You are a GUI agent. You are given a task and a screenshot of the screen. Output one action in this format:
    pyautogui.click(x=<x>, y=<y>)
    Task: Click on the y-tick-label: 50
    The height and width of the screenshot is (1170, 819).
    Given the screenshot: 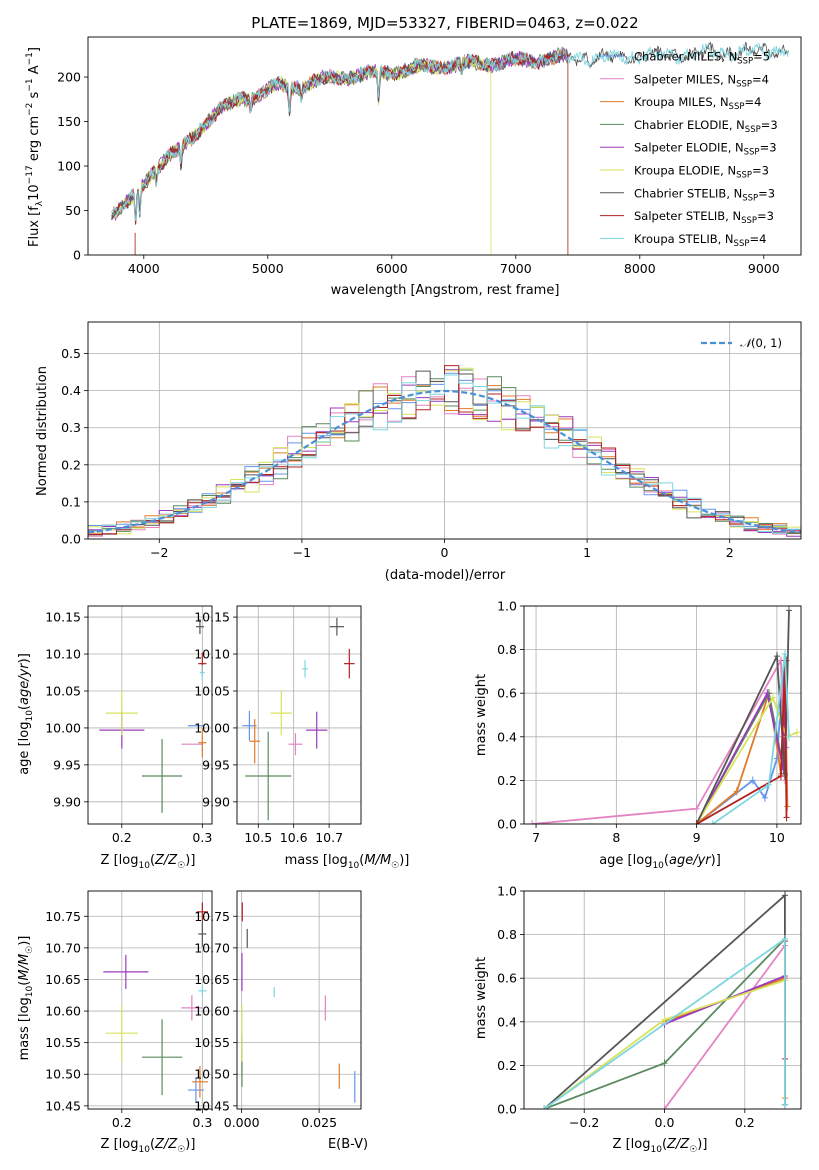 What is the action you would take?
    pyautogui.click(x=73, y=210)
    